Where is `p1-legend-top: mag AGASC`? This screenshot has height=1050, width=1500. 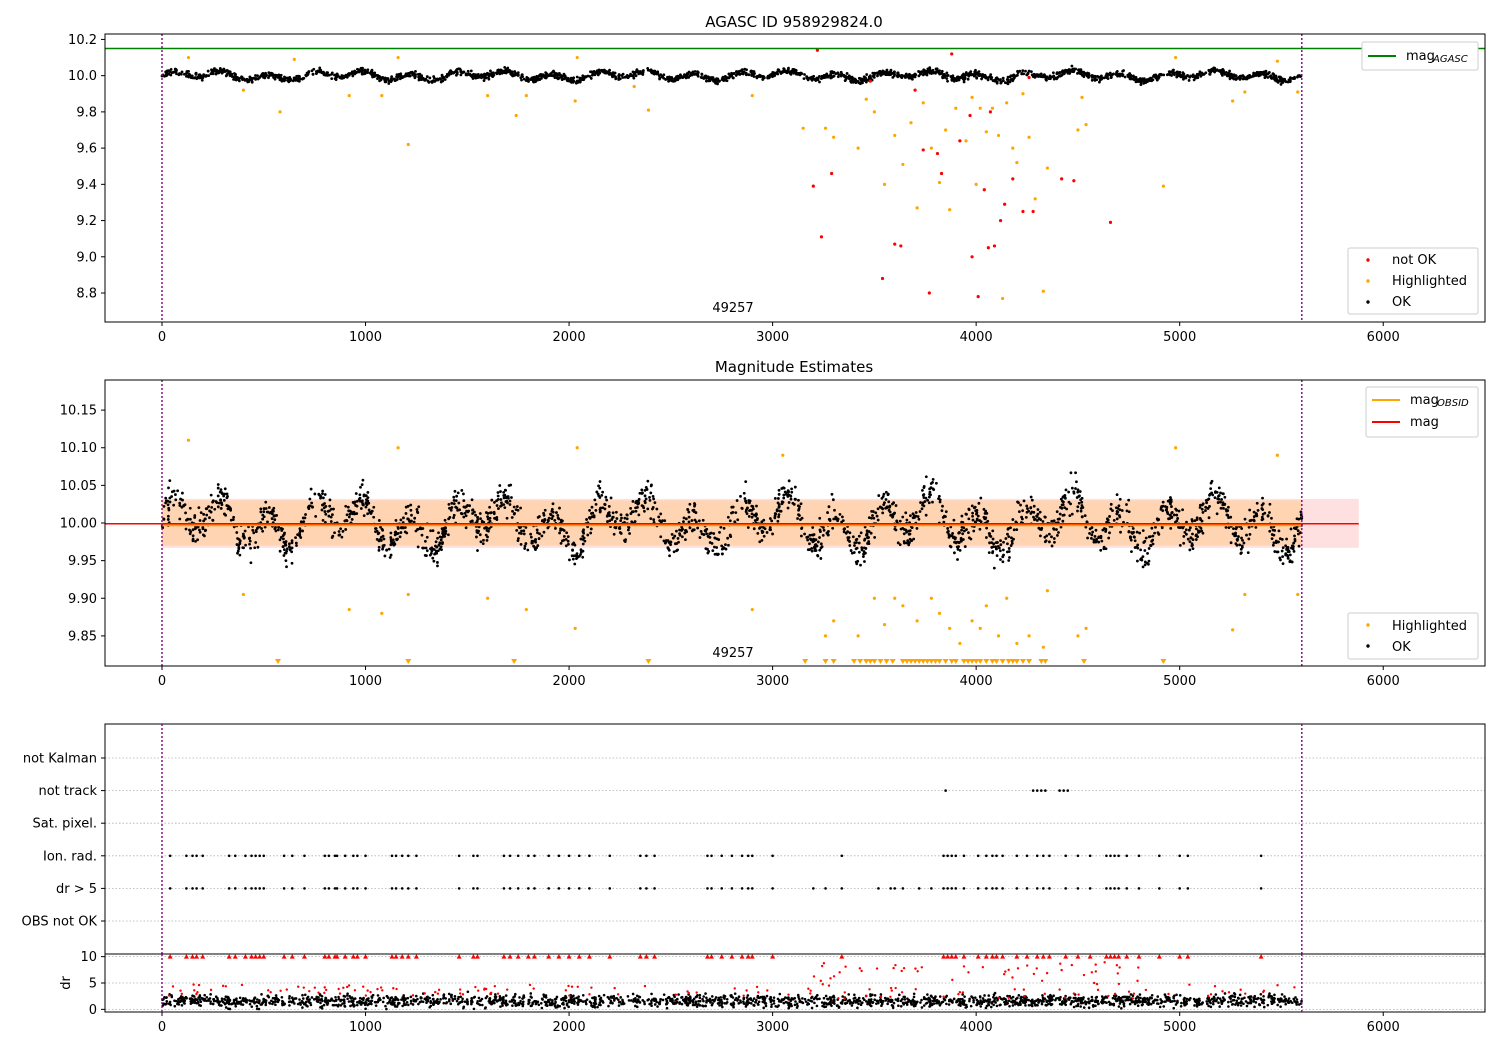 p1-legend-top: mag AGASC is located at coordinates (1420, 56).